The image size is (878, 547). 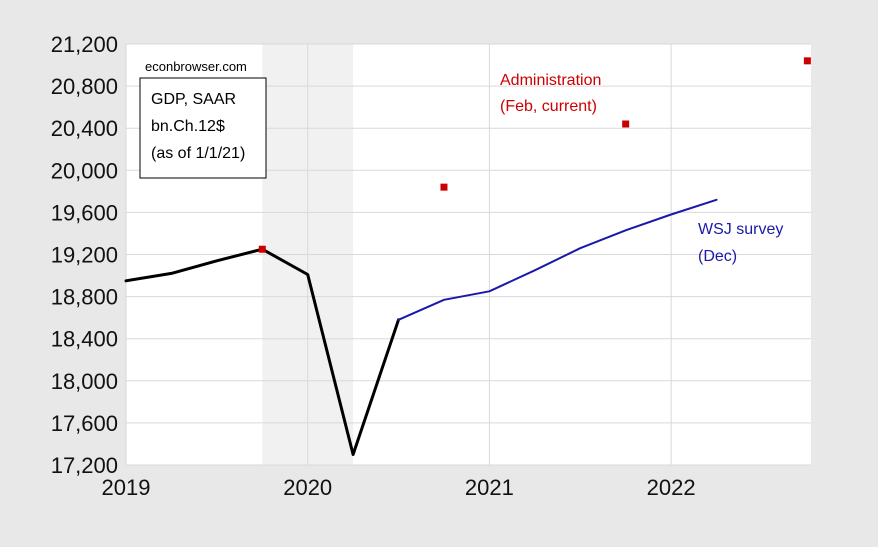 What do you see at coordinates (198, 153) in the screenshot?
I see `info-box-line-3: (as of 1/1/21)` at bounding box center [198, 153].